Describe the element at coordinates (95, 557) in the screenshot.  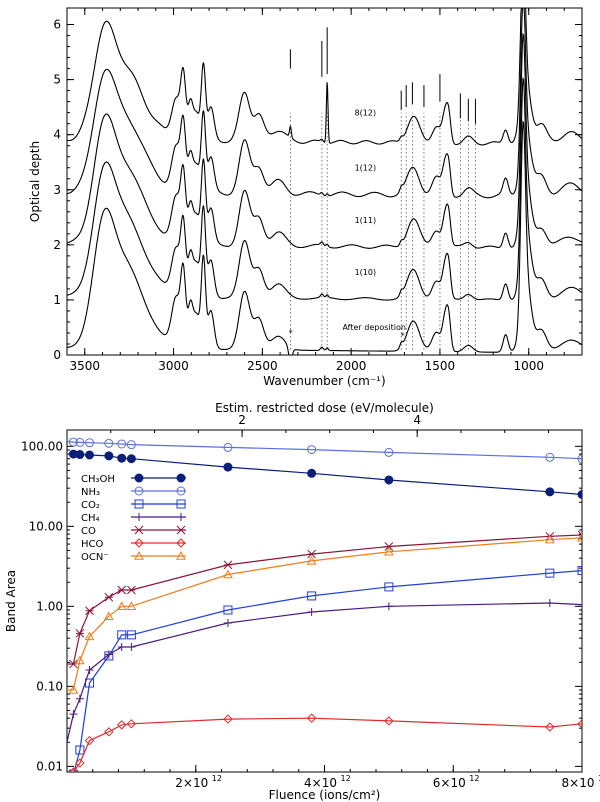
I see `legend-label: OCN⁻` at that location.